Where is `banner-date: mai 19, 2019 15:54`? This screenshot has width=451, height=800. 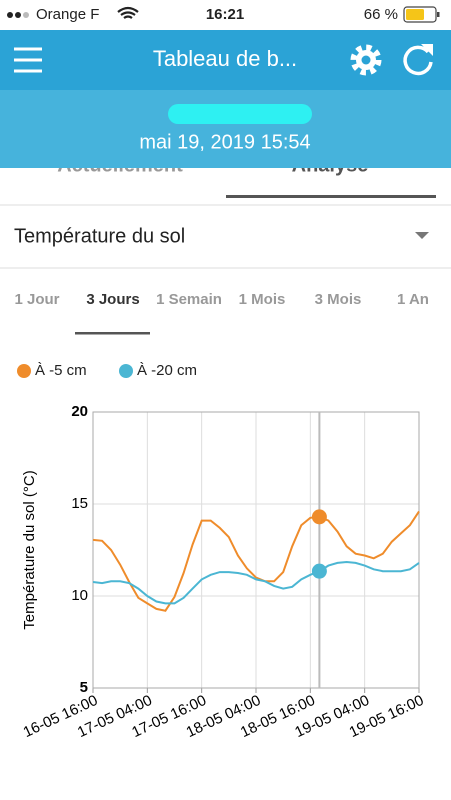 banner-date: mai 19, 2019 15:54 is located at coordinates (224, 142).